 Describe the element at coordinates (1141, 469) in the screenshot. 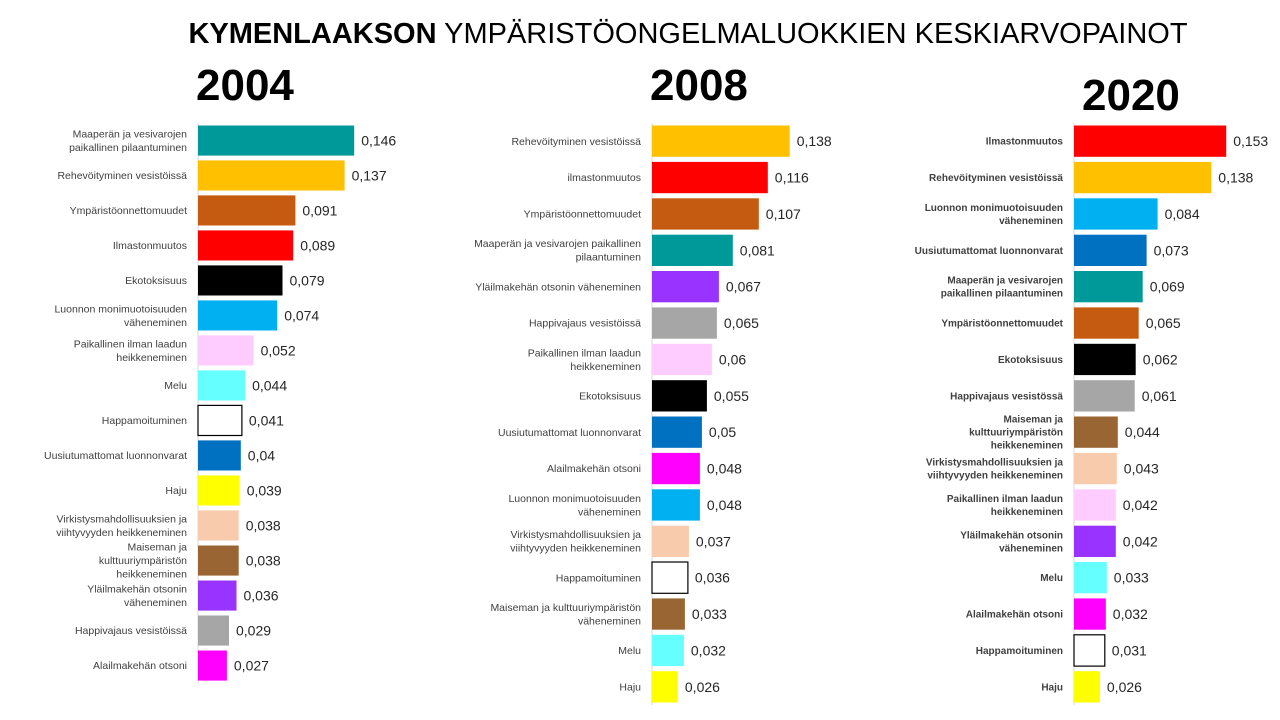

I see `data-label: 0,043` at that location.